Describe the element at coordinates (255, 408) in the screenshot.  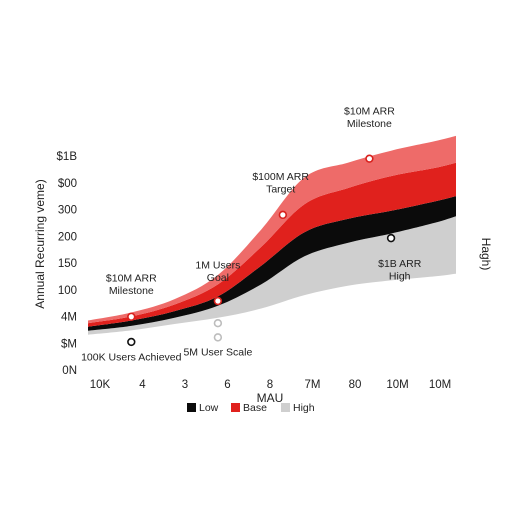
I see `legend-label-base: Base` at that location.